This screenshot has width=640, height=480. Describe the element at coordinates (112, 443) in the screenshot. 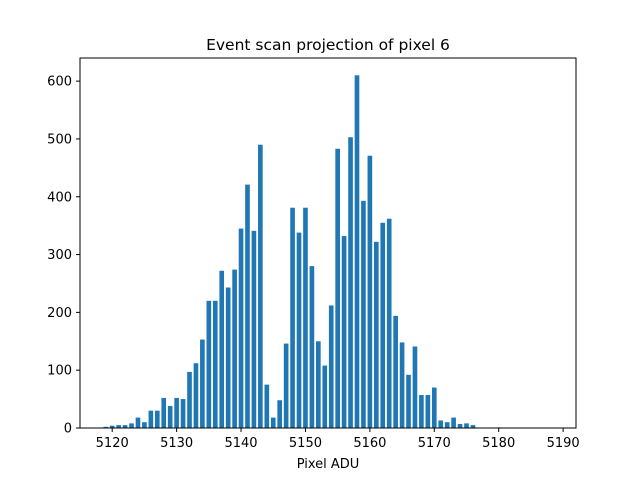

I see `x-tick-label: 5120` at that location.